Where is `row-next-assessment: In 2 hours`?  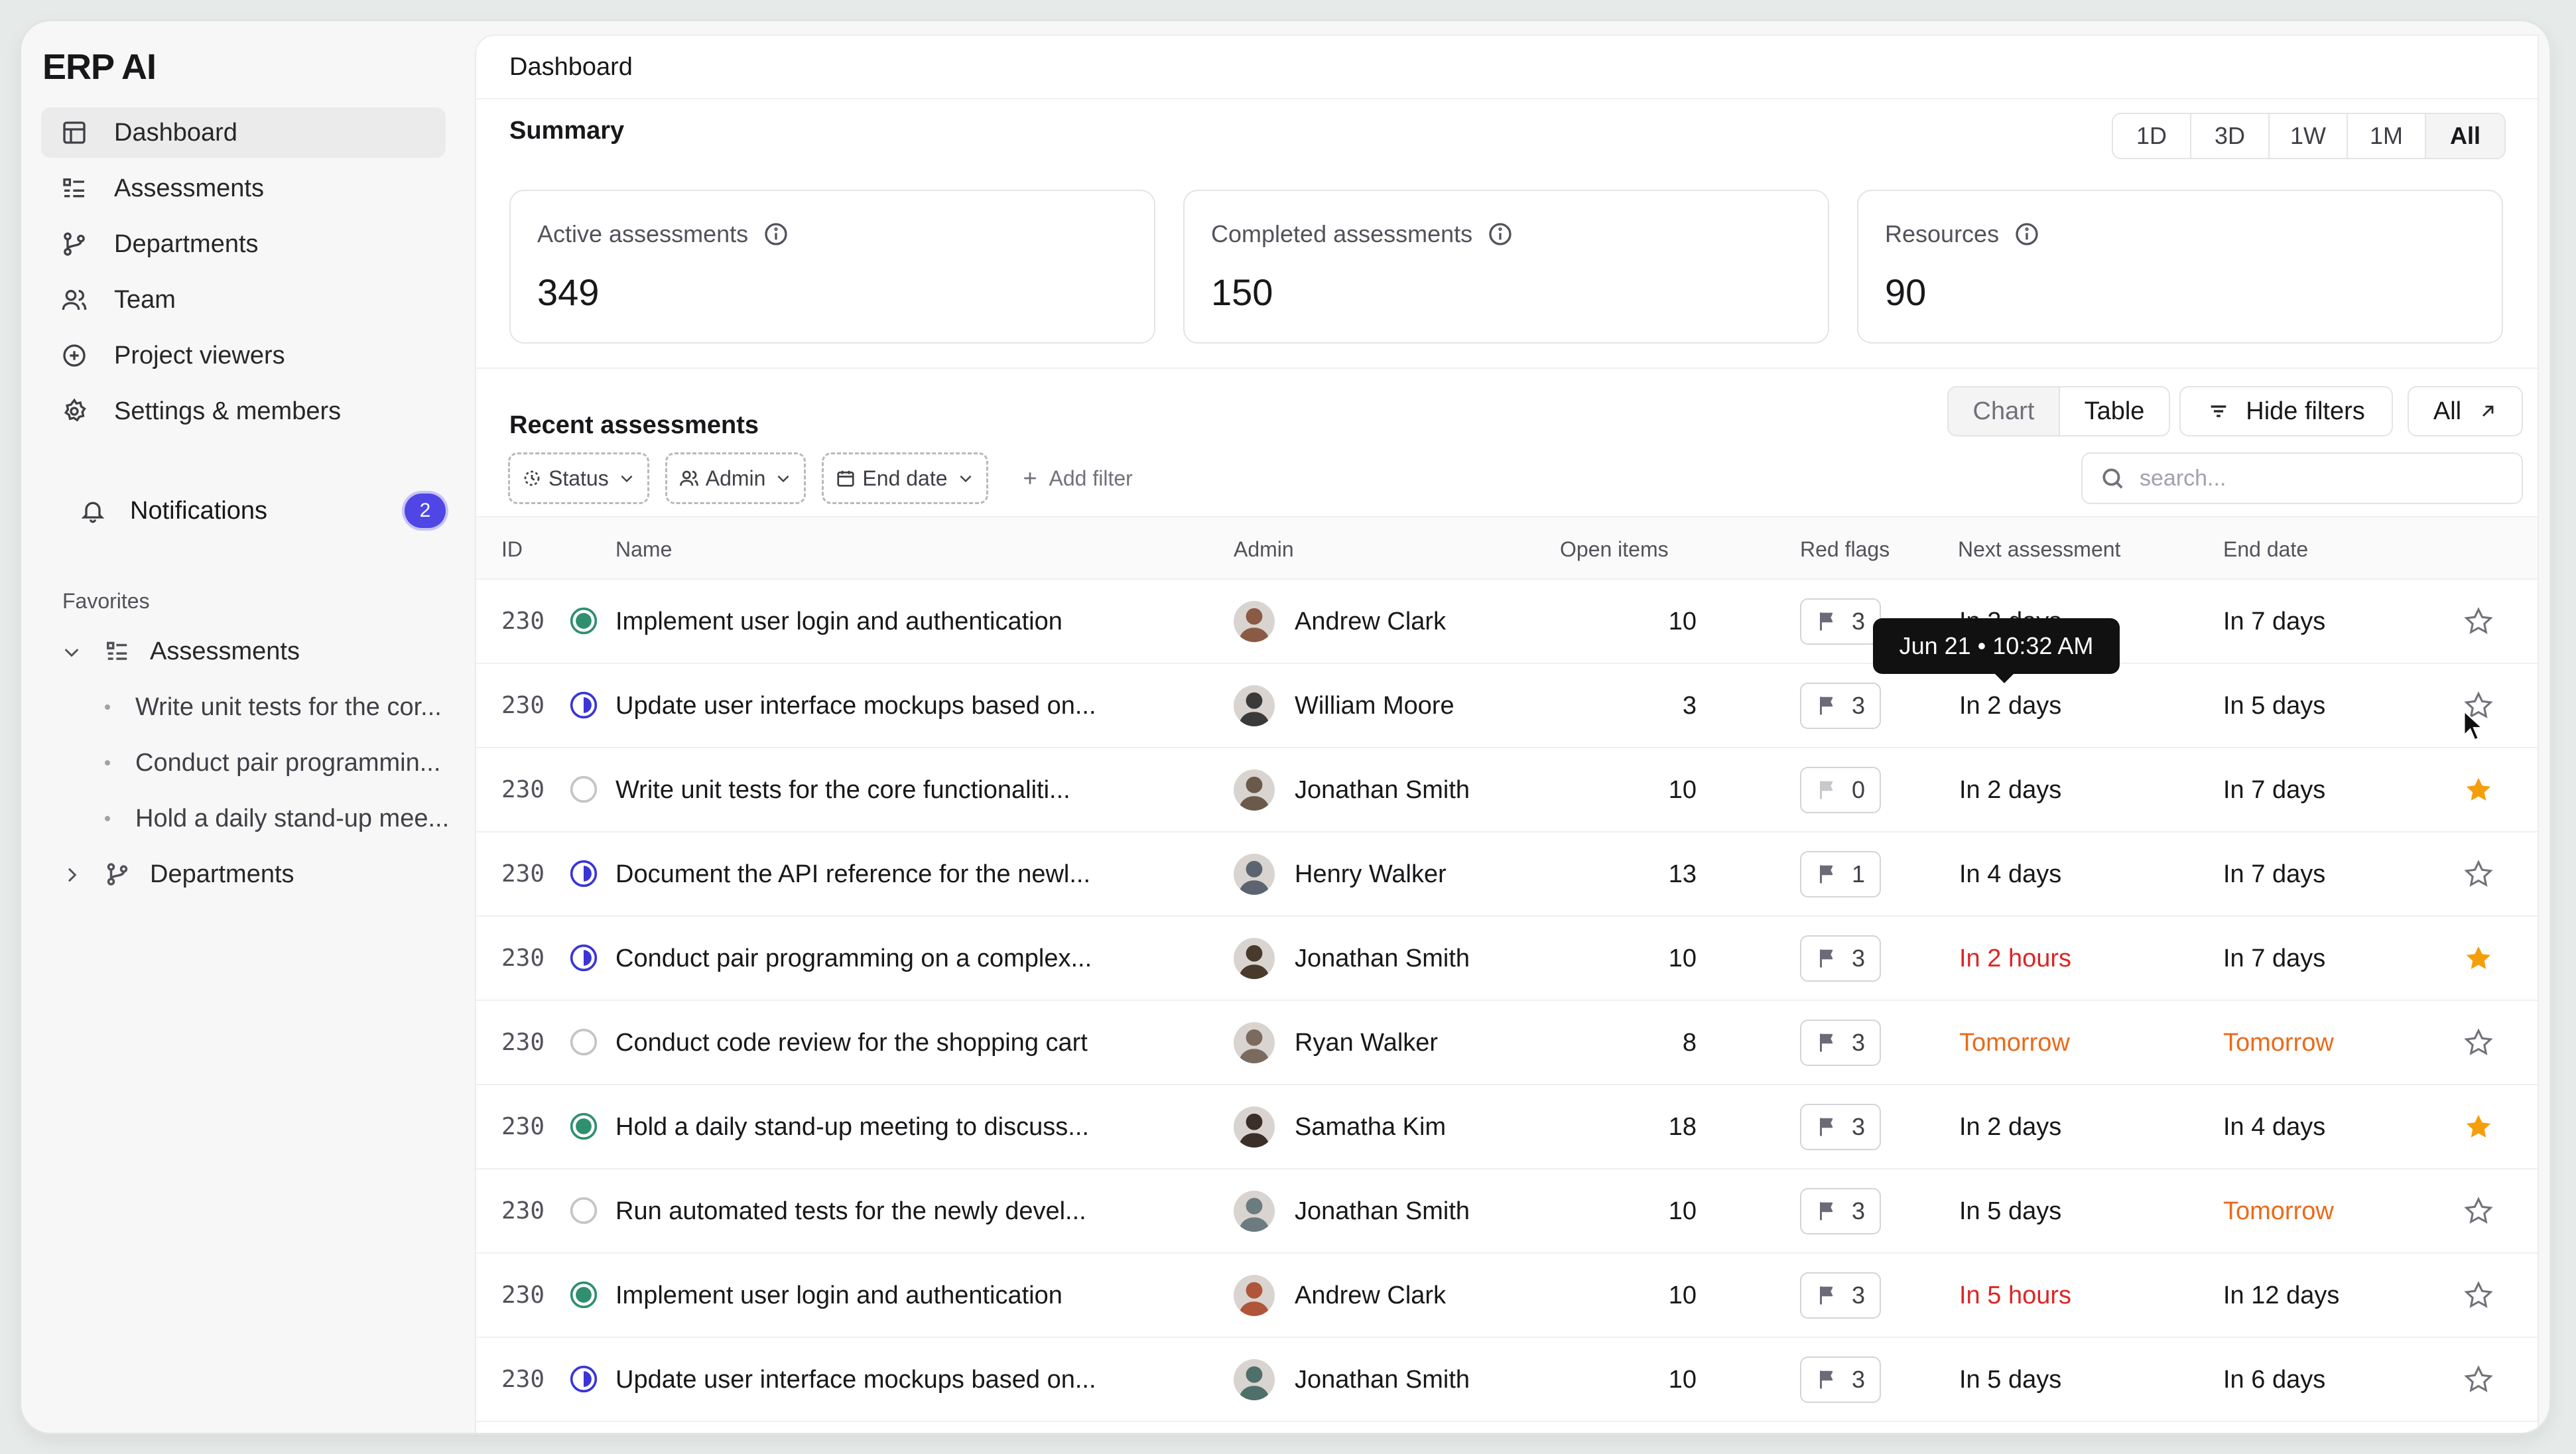 row-next-assessment: In 2 hours is located at coordinates (2015, 958).